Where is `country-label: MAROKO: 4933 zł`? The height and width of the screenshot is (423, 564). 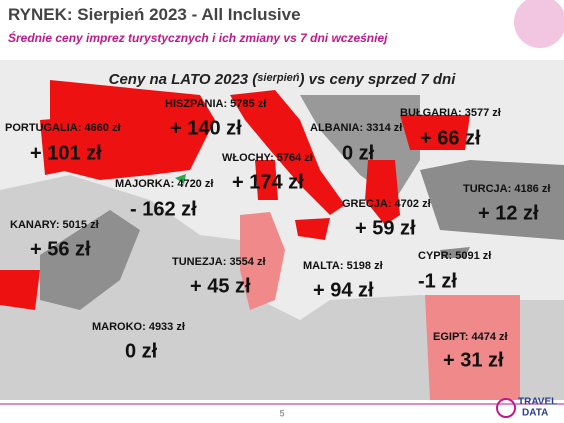
country-label: MAROKO: 4933 zł is located at coordinates (138, 327).